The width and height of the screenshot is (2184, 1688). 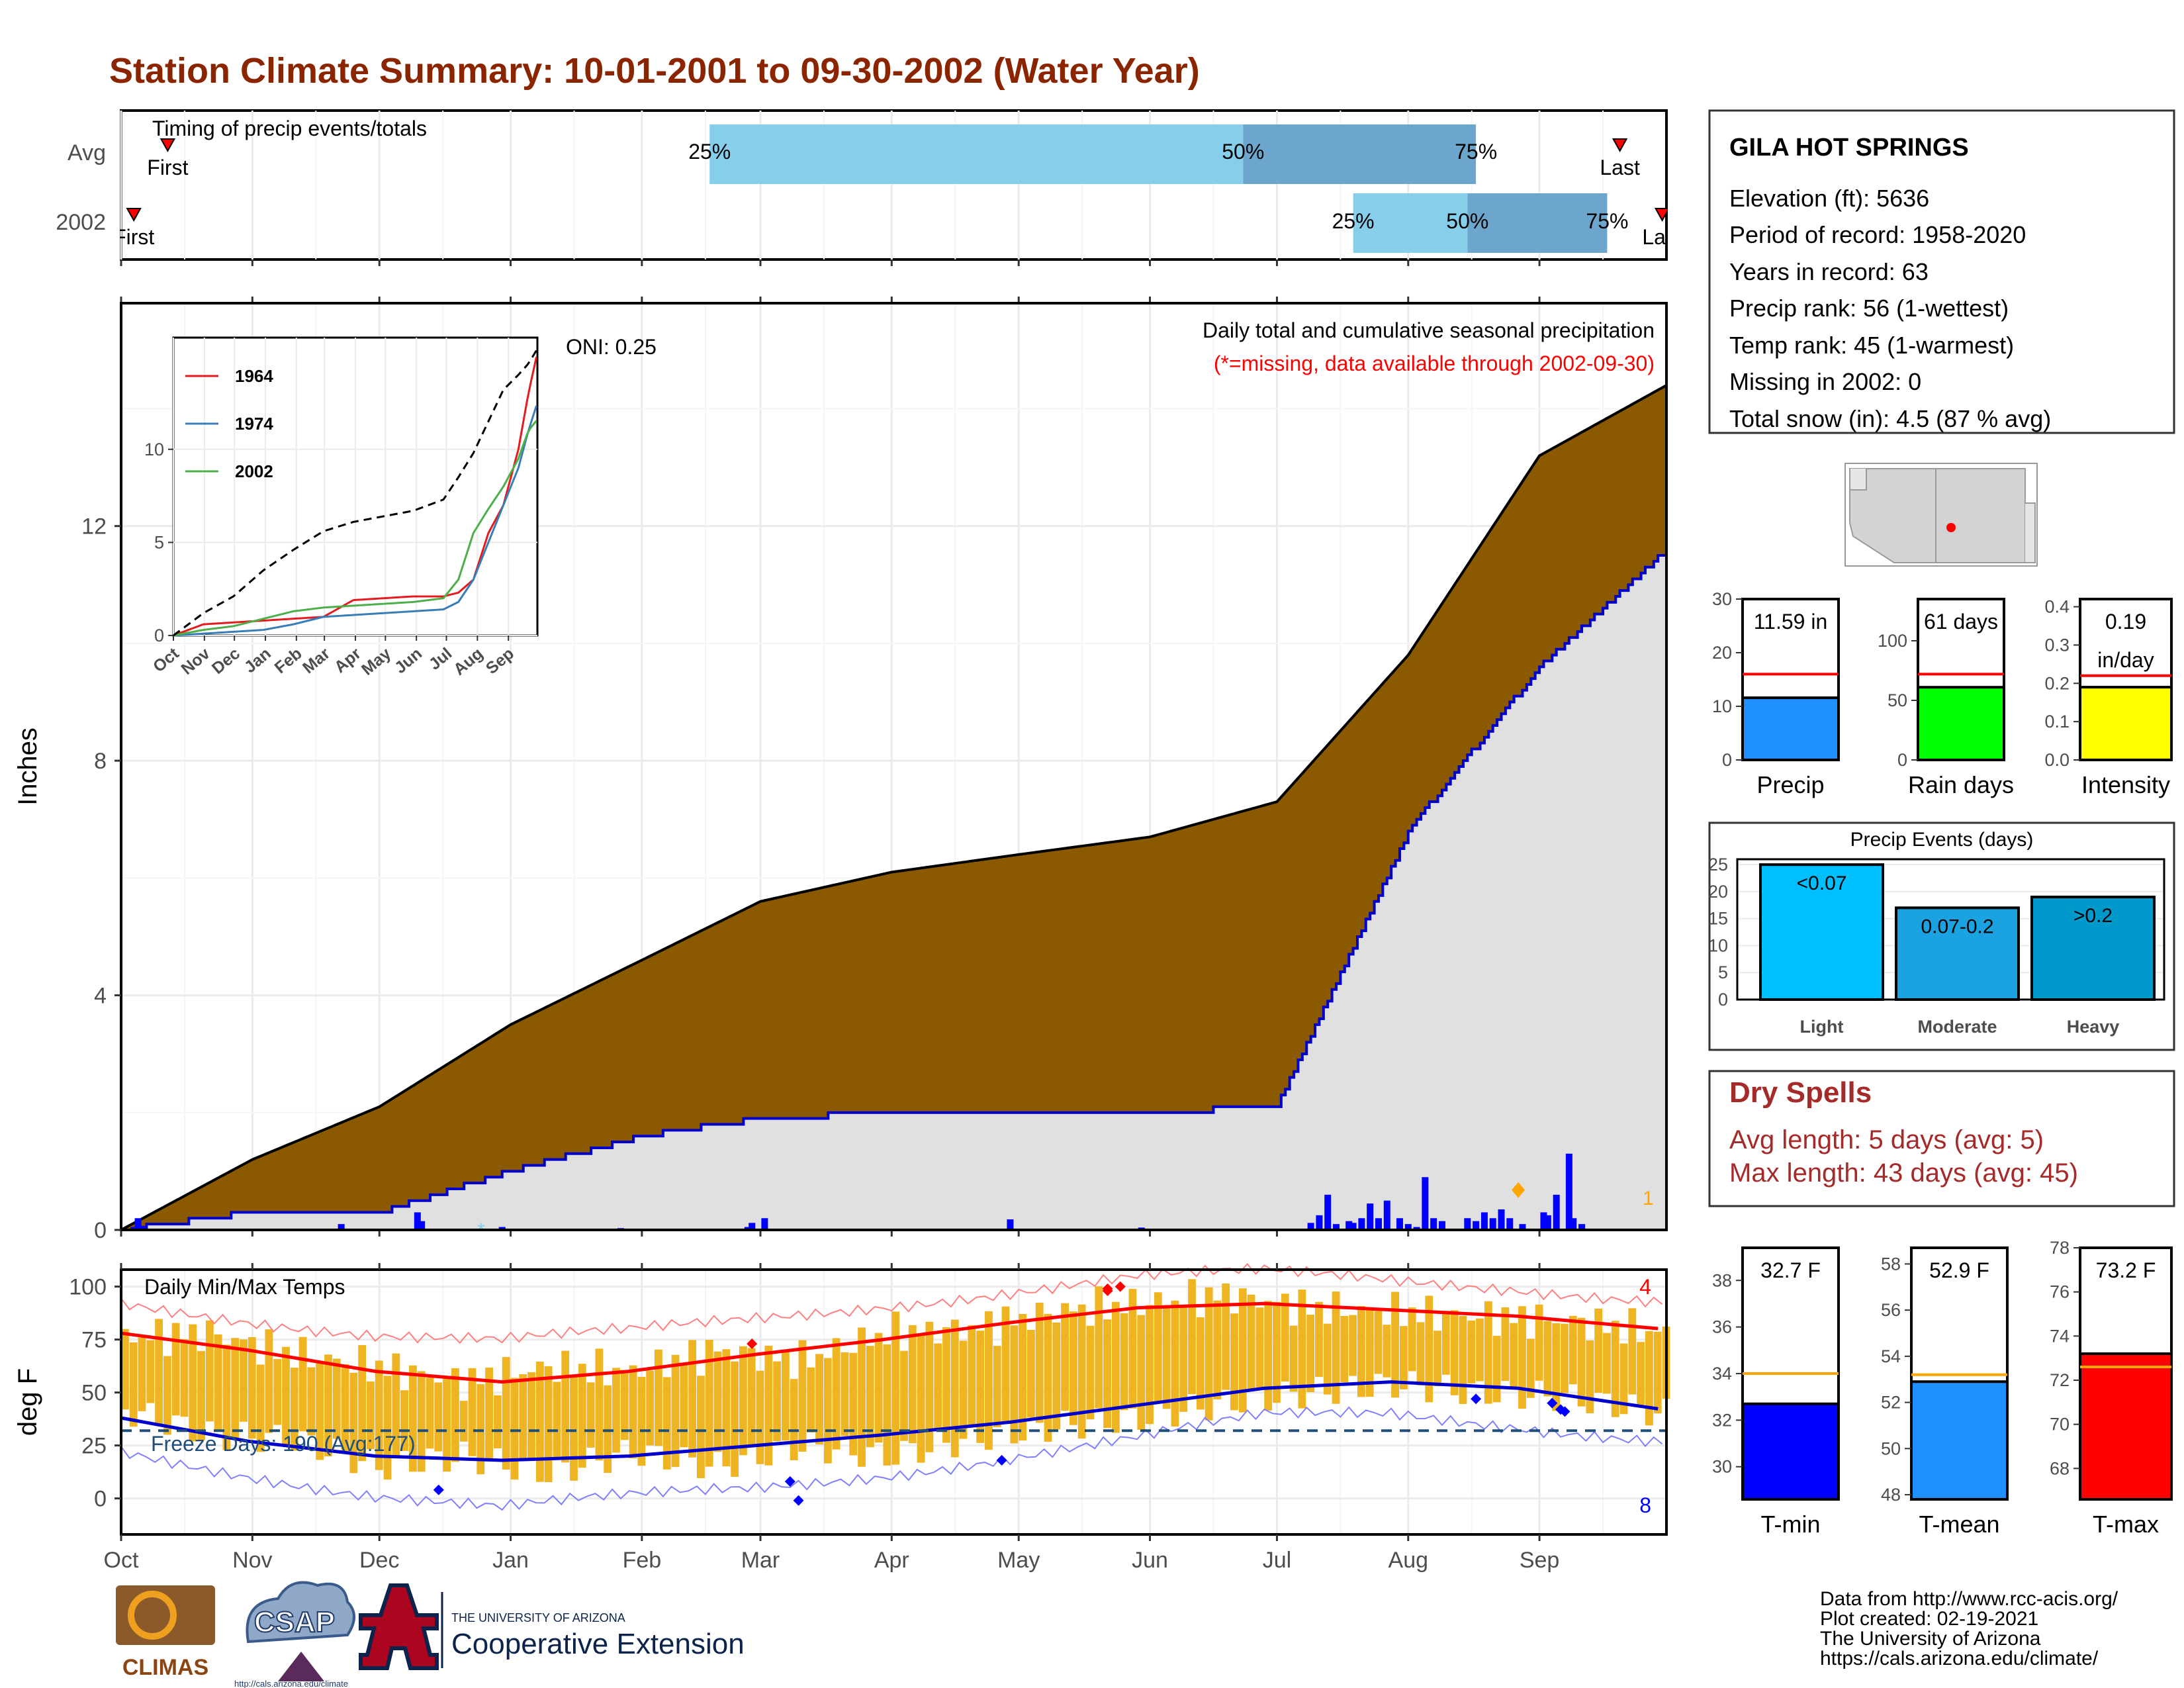 I want to click on footer-line-university: The University of Arizona, so click(x=1931, y=1639).